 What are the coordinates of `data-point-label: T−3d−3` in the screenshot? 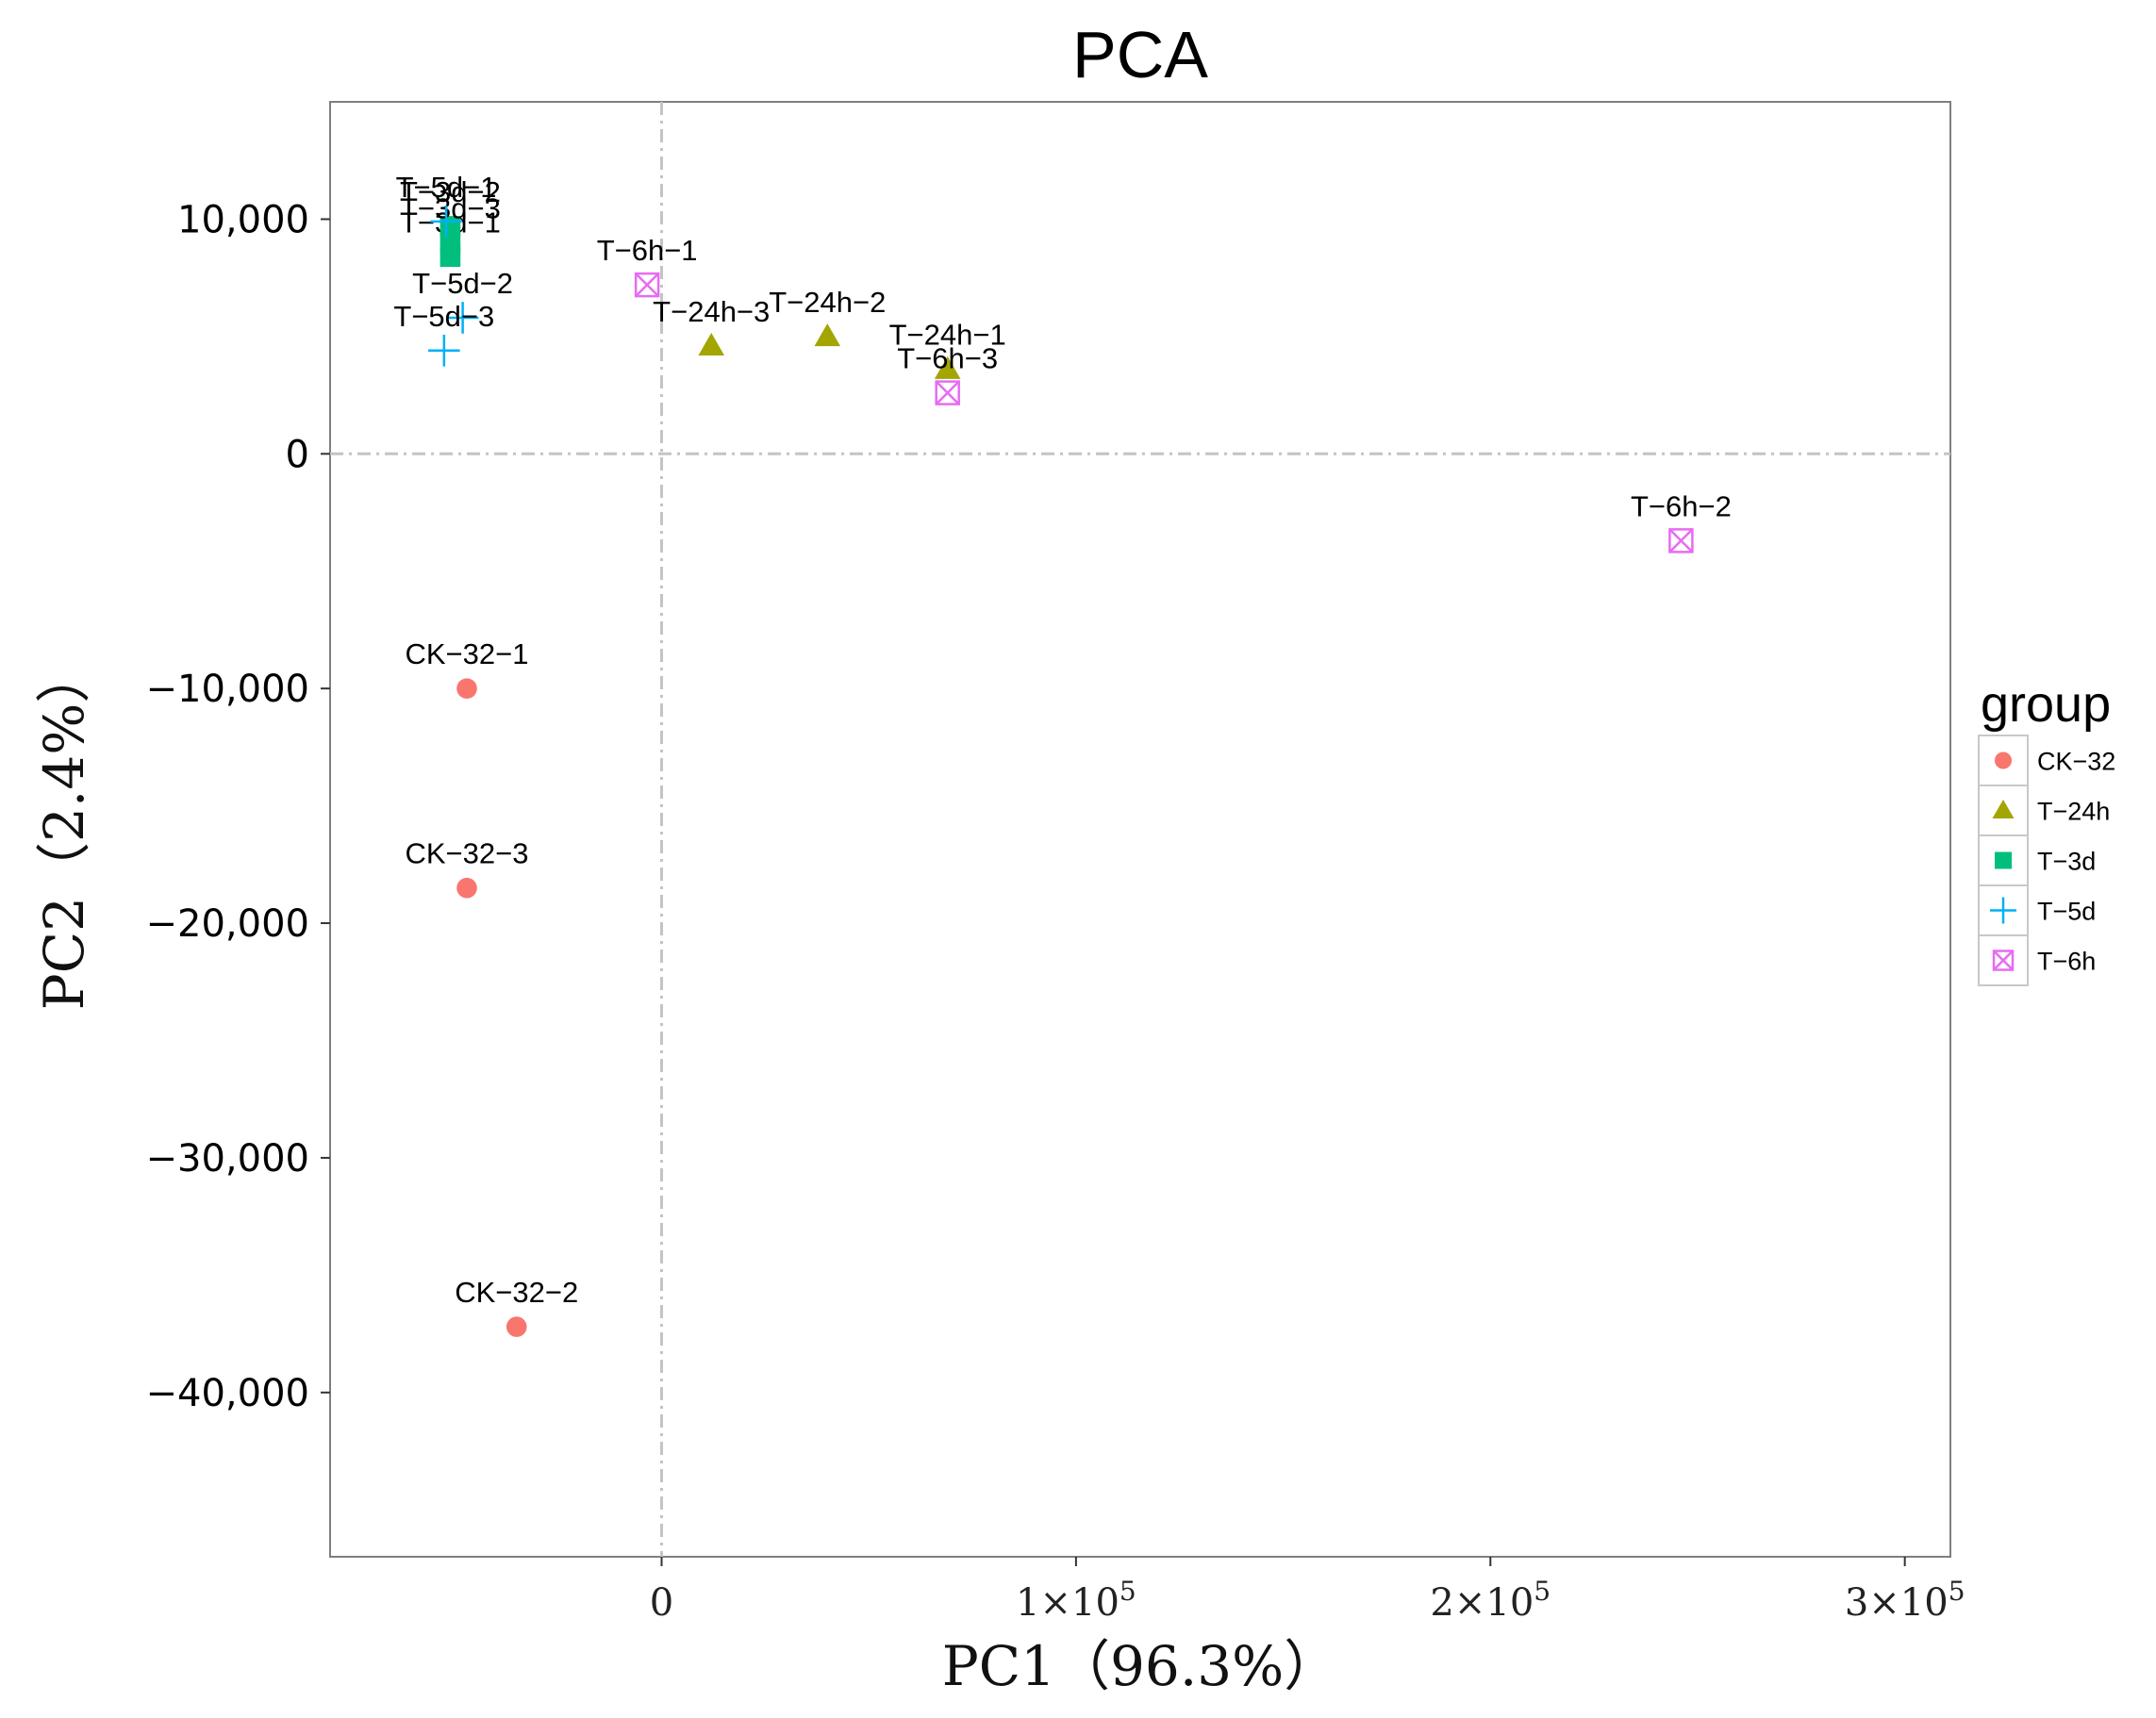 It's located at (450, 207).